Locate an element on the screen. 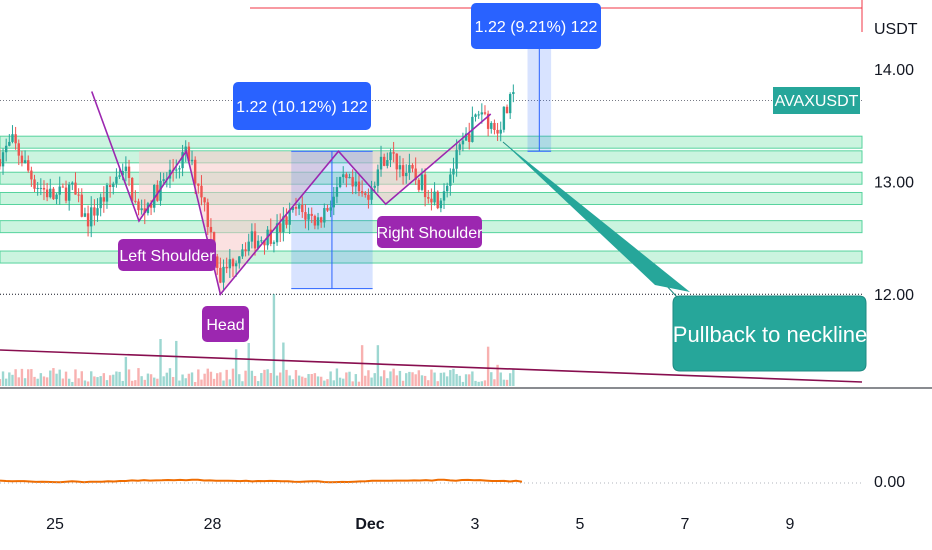  long-trendline is located at coordinates (431, 366).